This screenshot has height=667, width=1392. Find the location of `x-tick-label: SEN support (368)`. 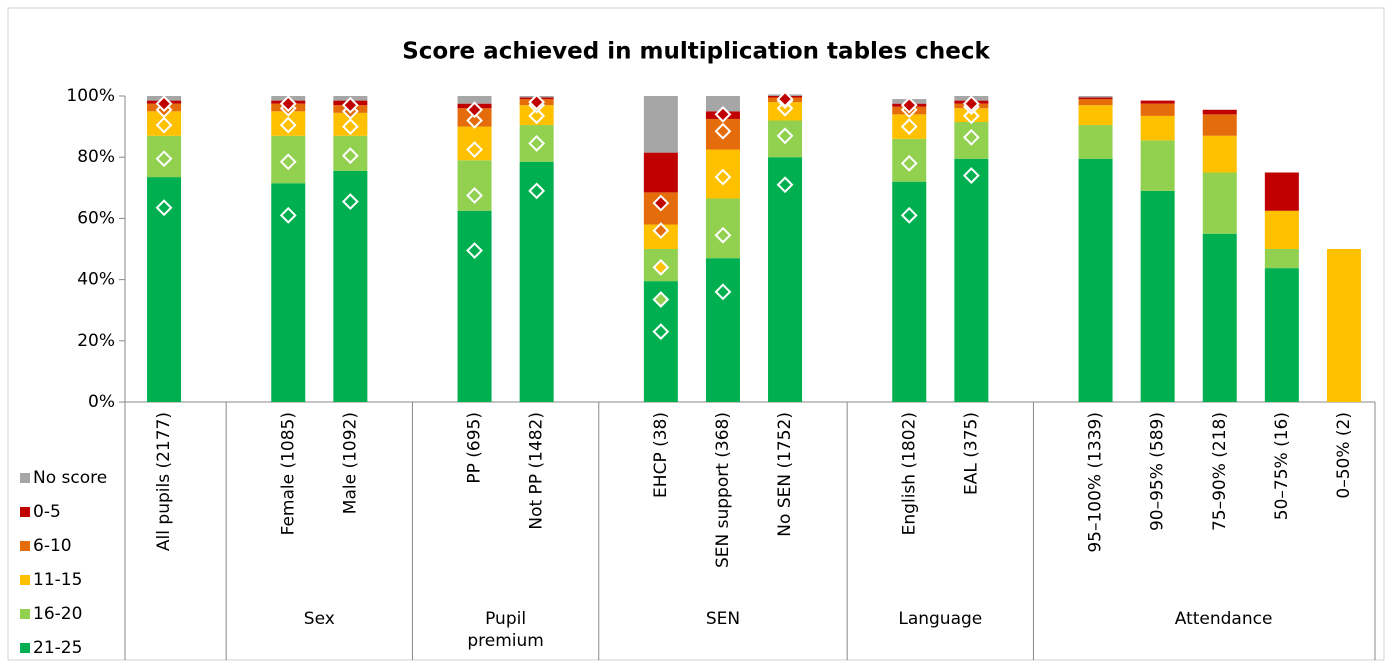

x-tick-label: SEN support (368) is located at coordinates (723, 490).